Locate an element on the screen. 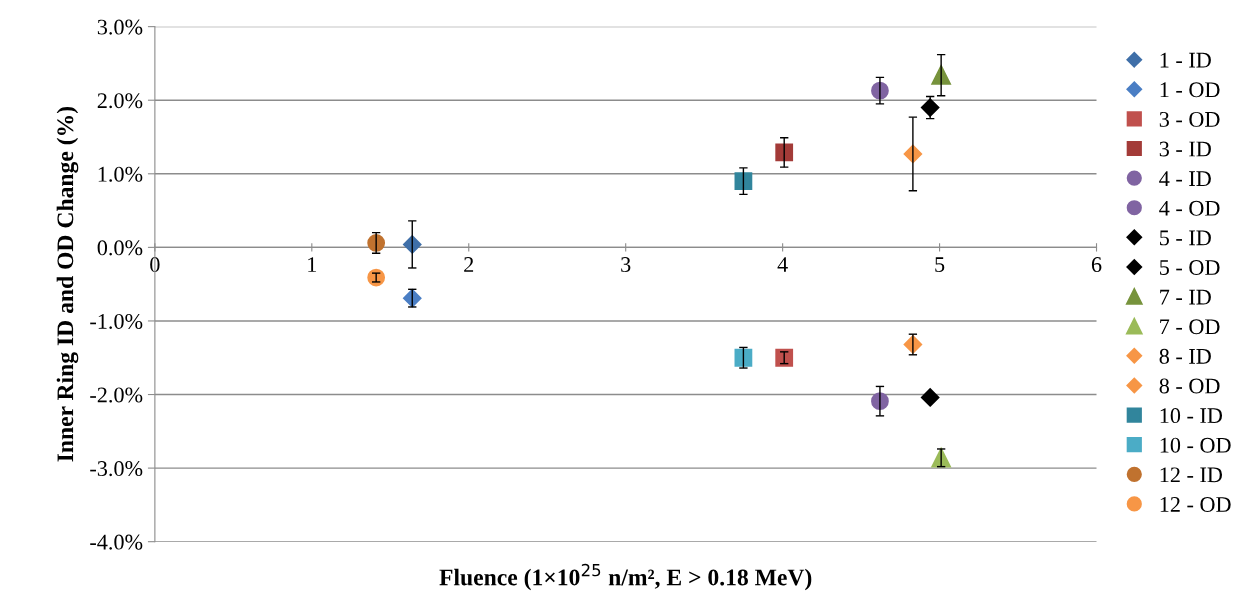 The image size is (1239, 592). legend-label: 4 - ID is located at coordinates (1185, 178).